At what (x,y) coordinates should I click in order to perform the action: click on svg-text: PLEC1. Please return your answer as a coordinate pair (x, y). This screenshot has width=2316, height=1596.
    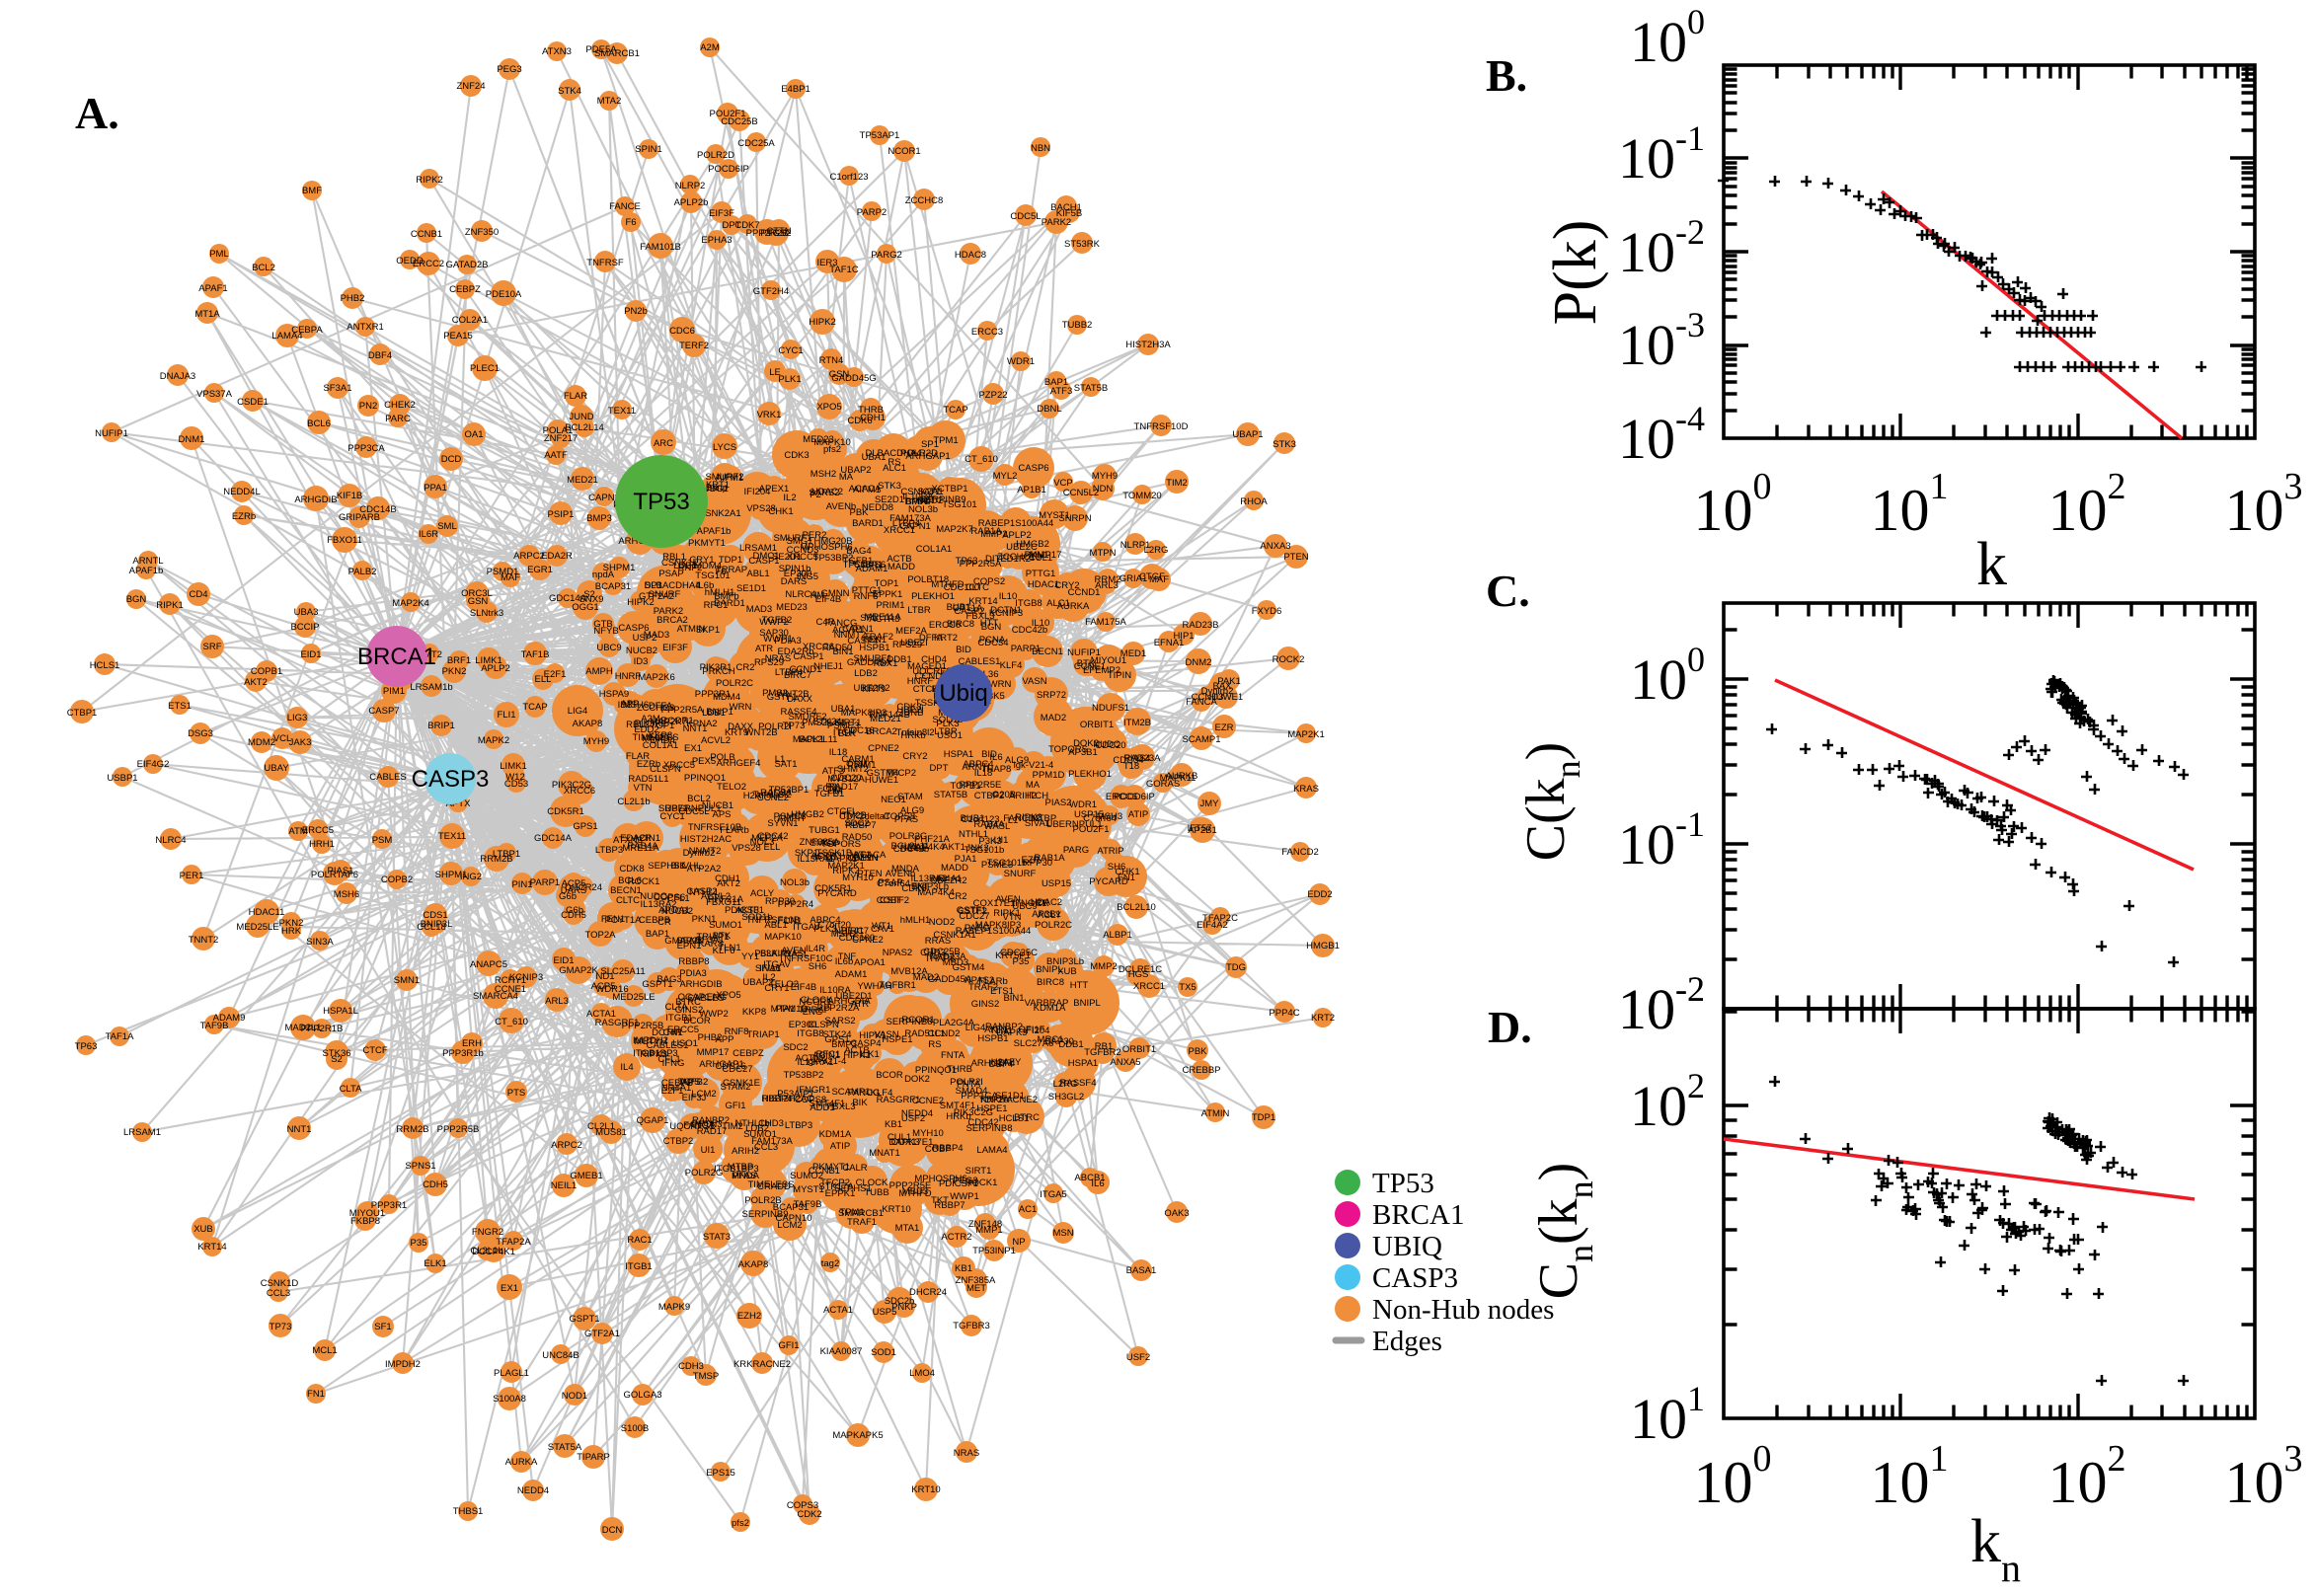
    Looking at the image, I should click on (485, 368).